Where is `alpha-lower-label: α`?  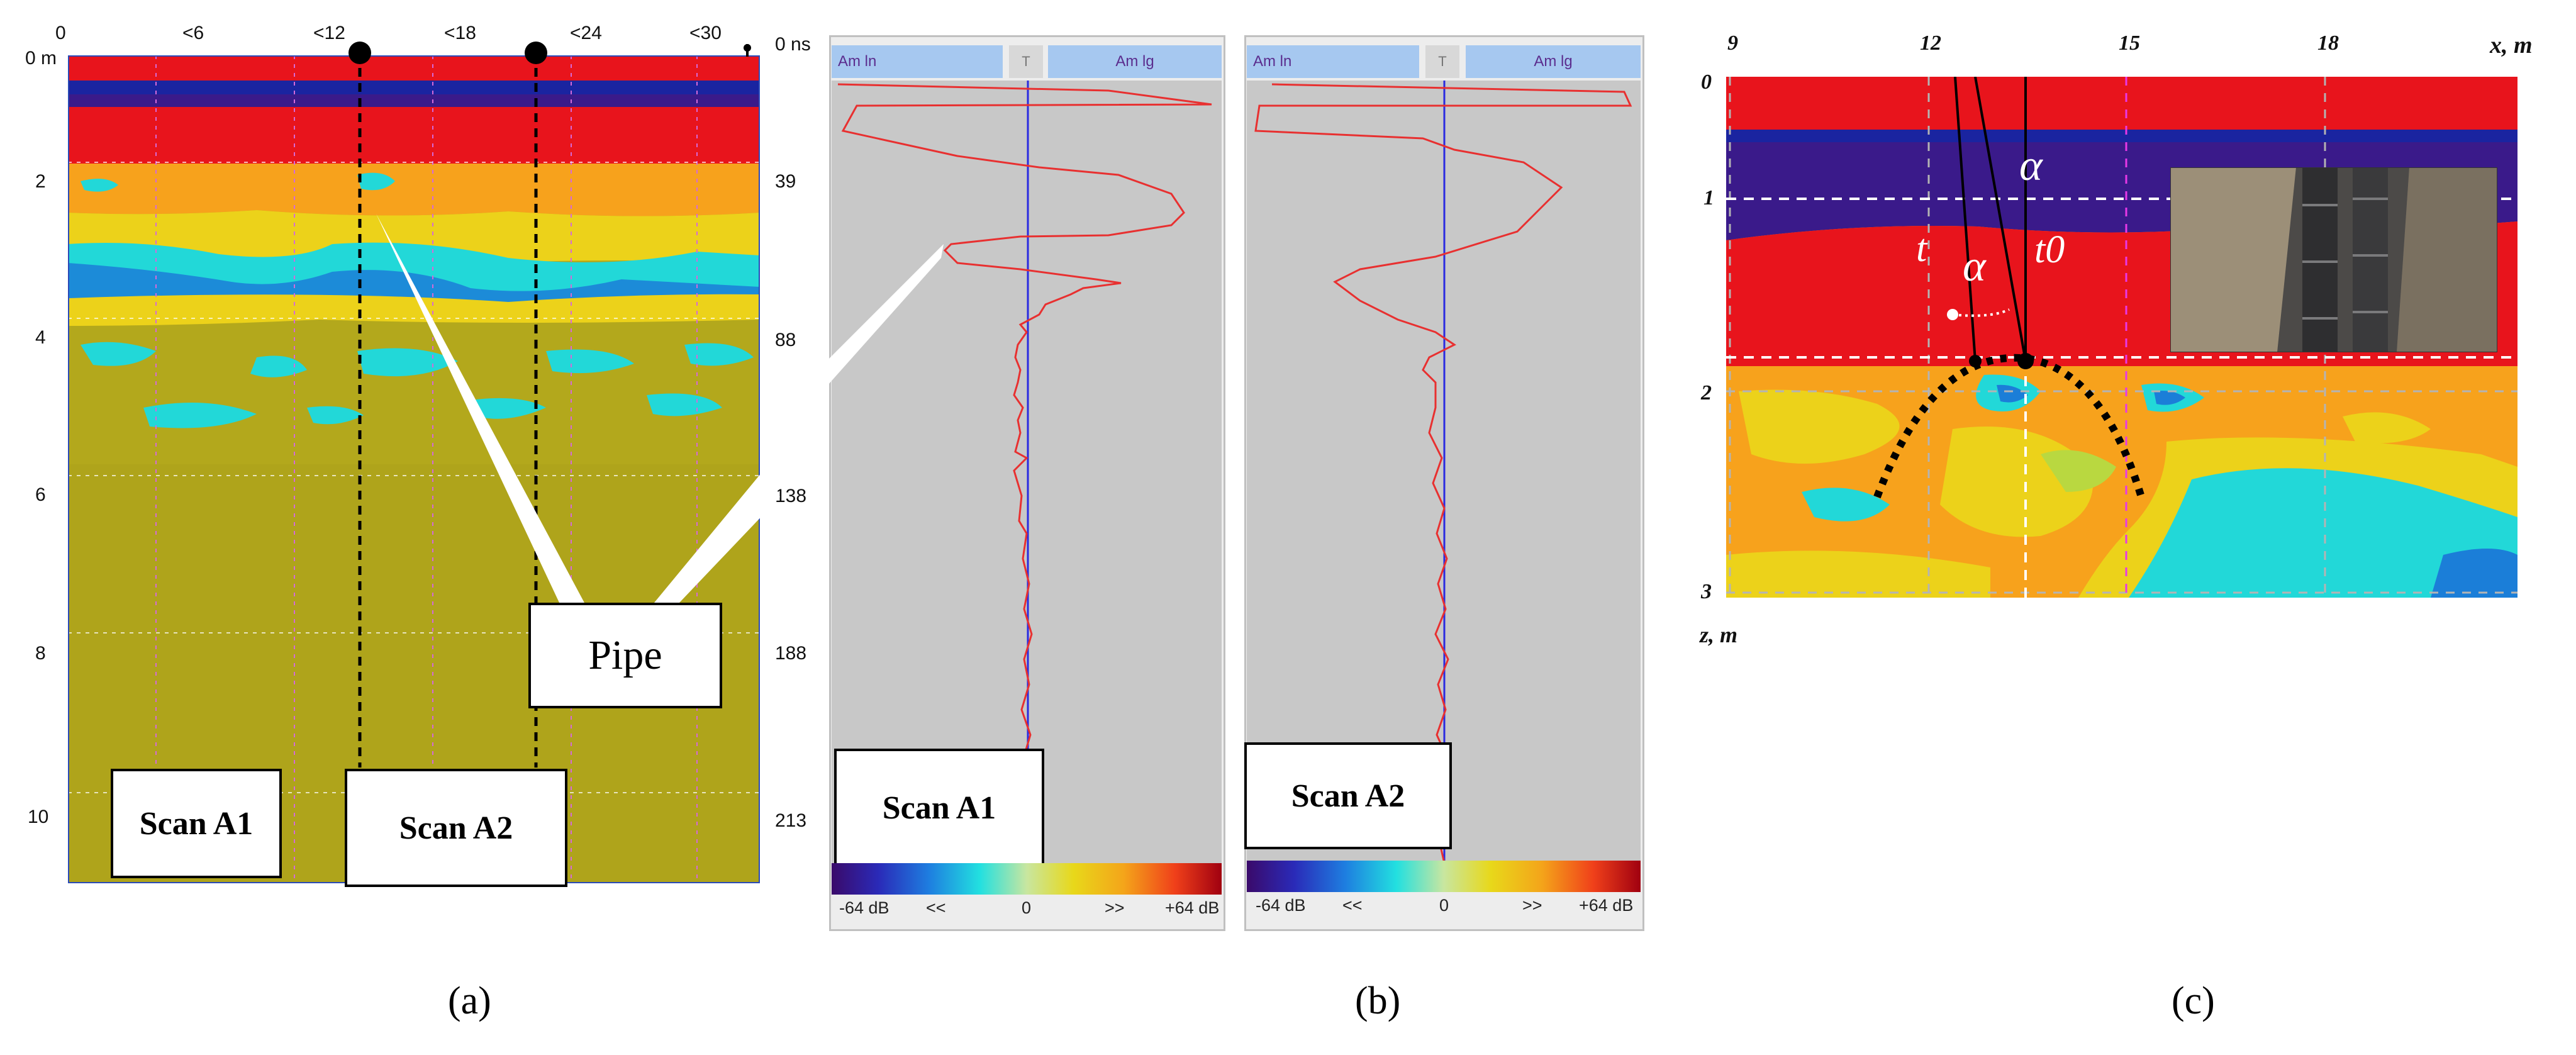 alpha-lower-label: α is located at coordinates (1974, 267).